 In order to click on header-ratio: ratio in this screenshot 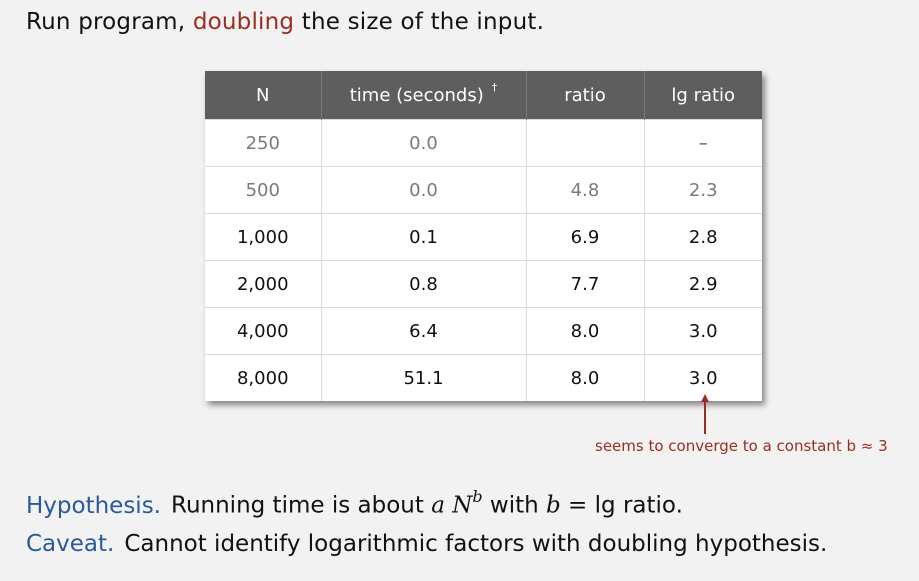, I will do `click(584, 95)`.